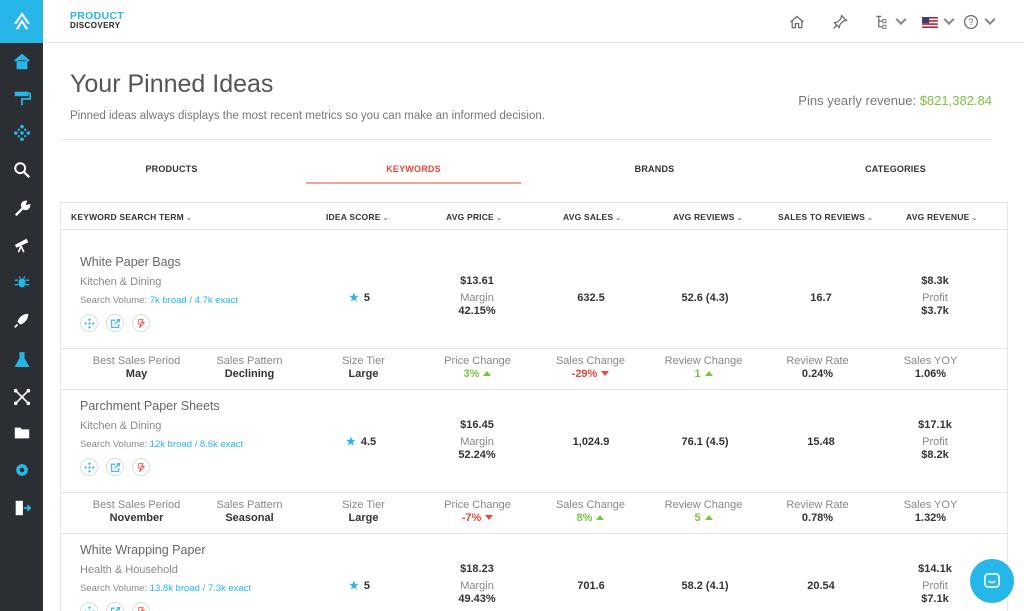 This screenshot has width=1024, height=611. Describe the element at coordinates (797, 22) in the screenshot. I see `home-icon` at that location.